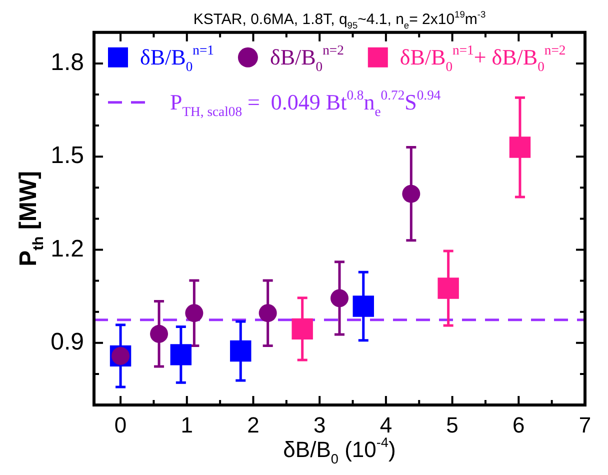  What do you see at coordinates (67, 156) in the screenshot?
I see `y-tick-label: 1.5` at bounding box center [67, 156].